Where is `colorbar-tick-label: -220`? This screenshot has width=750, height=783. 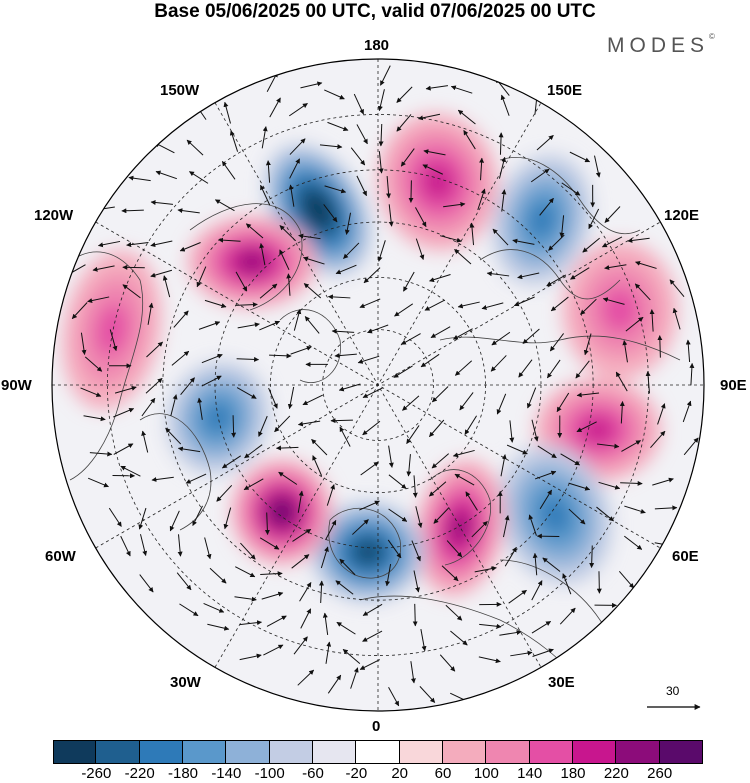
colorbar-tick-label: -220 is located at coordinates (139, 773).